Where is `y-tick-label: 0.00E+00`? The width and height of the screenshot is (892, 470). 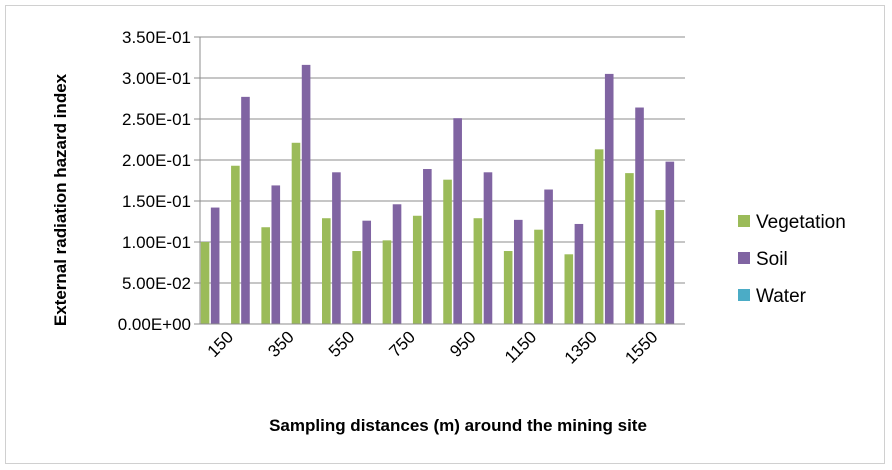 y-tick-label: 0.00E+00 is located at coordinates (154, 324).